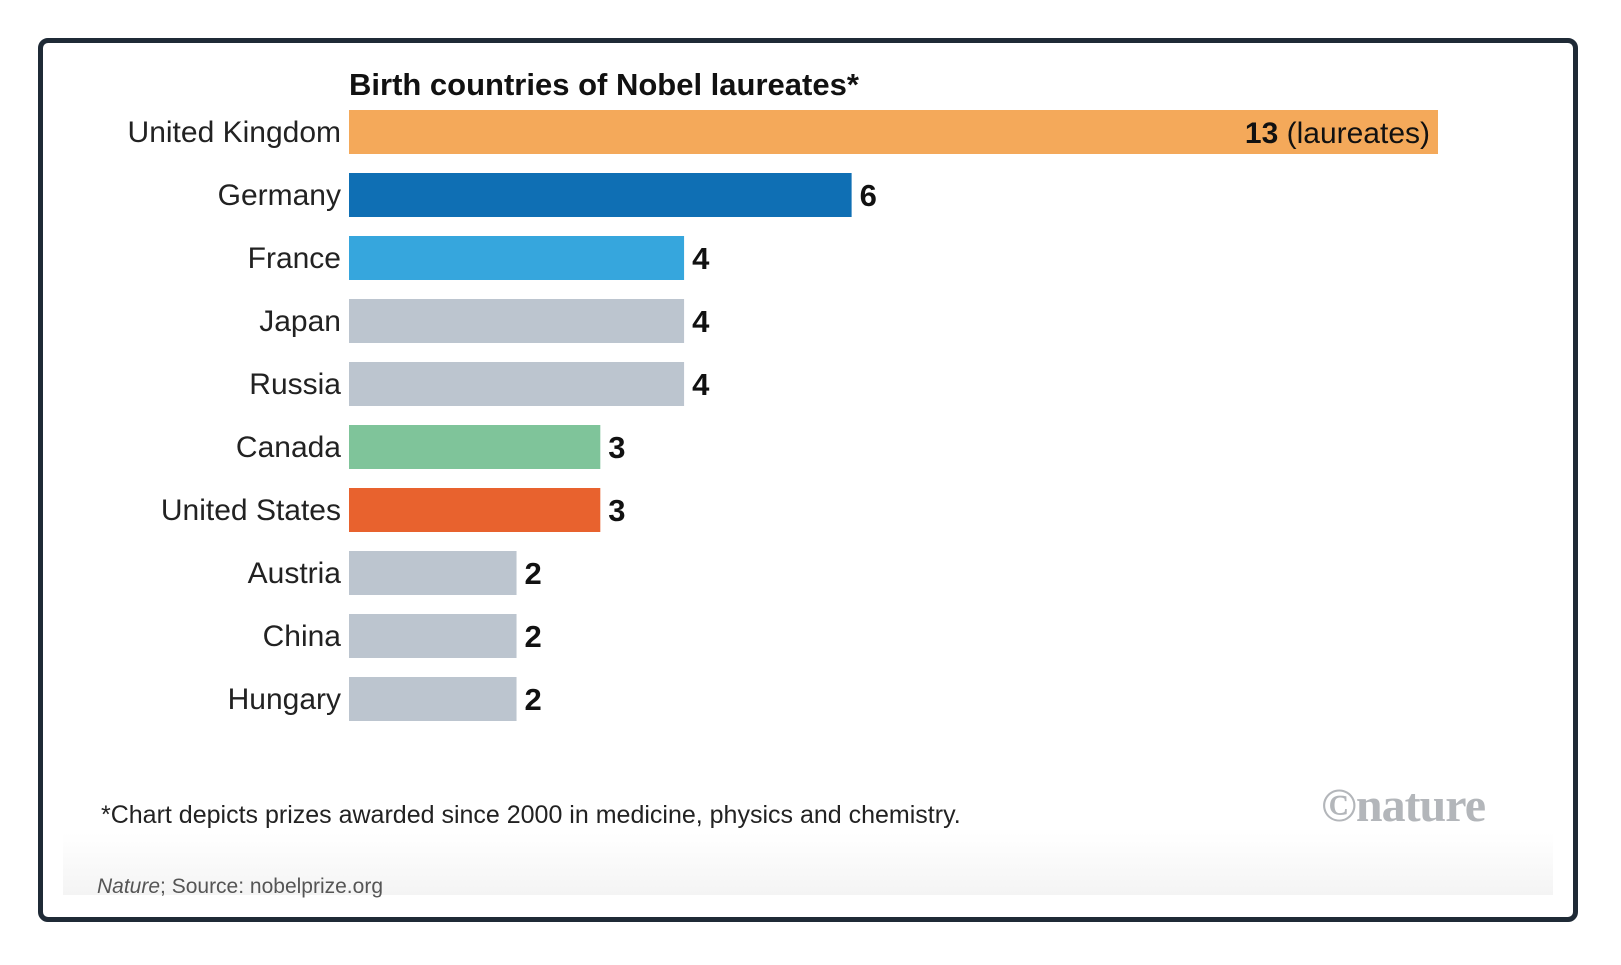 The height and width of the screenshot is (965, 1621). Describe the element at coordinates (251, 510) in the screenshot. I see `category-label: United States` at that location.